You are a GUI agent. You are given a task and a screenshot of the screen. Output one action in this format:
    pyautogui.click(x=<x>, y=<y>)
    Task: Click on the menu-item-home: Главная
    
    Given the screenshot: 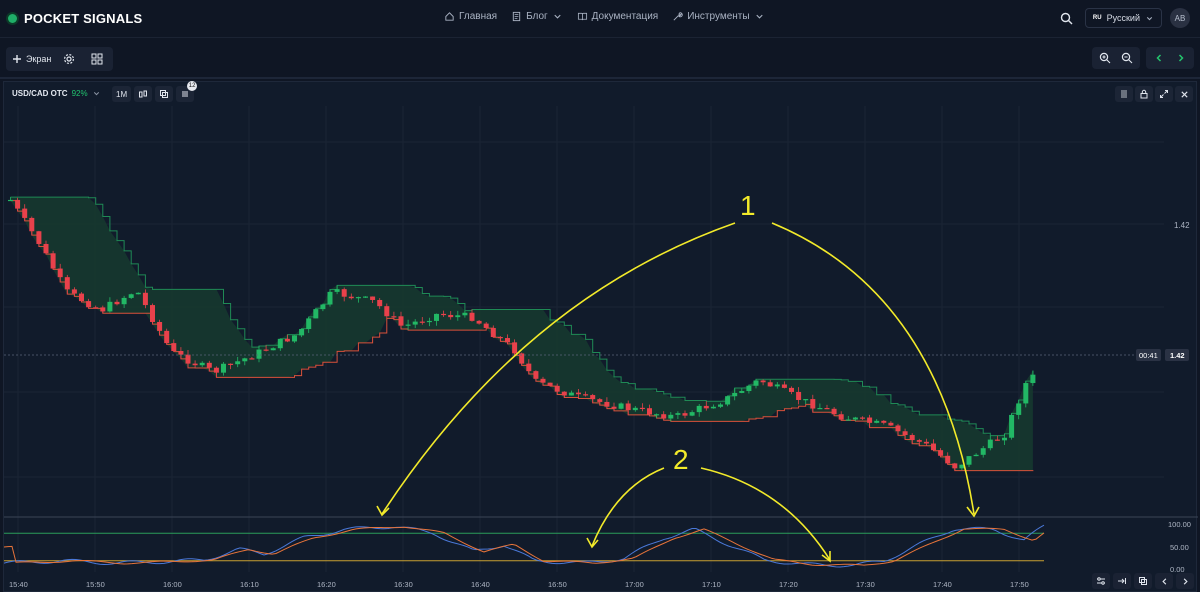 What is the action you would take?
    pyautogui.click(x=470, y=16)
    